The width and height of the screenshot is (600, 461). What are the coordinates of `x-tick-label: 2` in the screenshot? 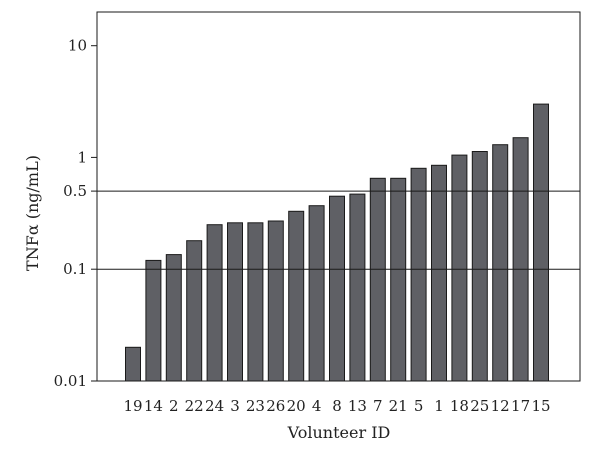 It's located at (174, 406).